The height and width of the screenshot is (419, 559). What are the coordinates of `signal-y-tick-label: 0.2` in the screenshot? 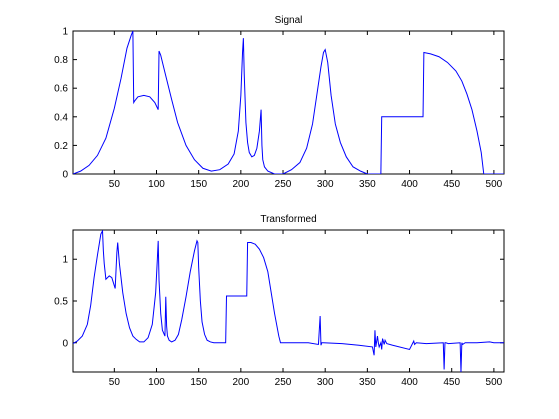 It's located at (61, 146).